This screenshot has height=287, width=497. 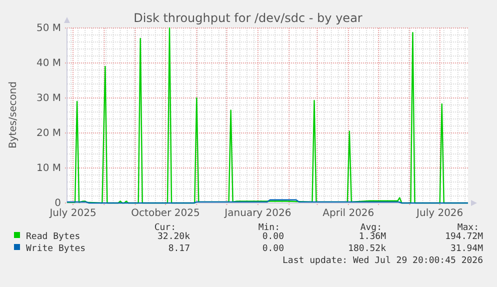 I want to click on legend-label: Read Bytes, so click(x=53, y=237).